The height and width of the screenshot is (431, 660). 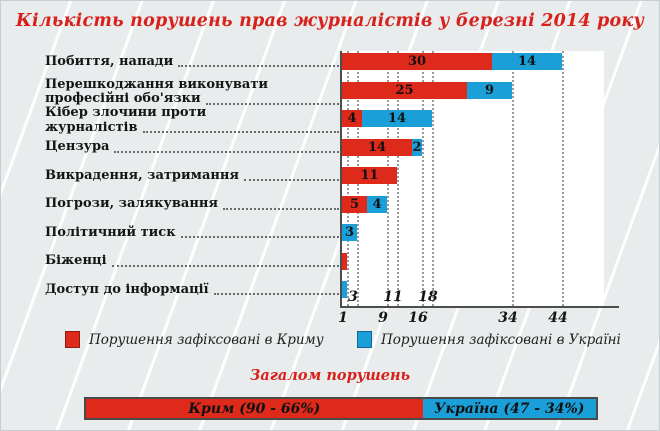 I want to click on bar-segment-crimea: 30, so click(x=417, y=61).